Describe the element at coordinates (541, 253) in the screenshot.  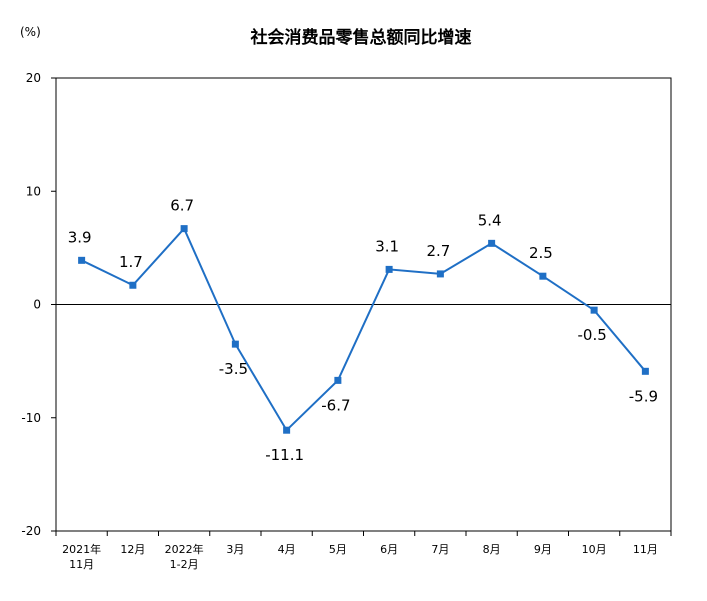
I see `data-label: 2.5` at that location.